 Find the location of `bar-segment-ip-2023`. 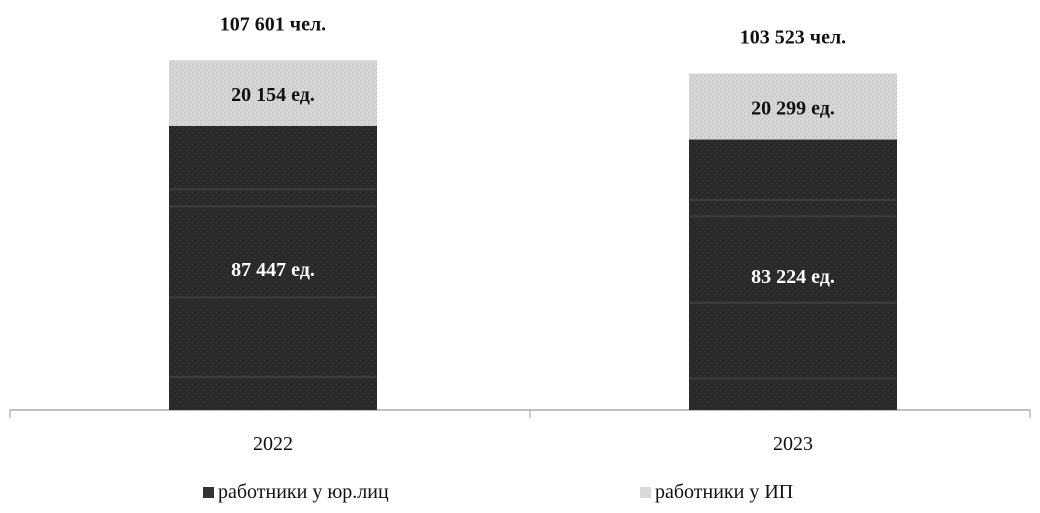

bar-segment-ip-2023 is located at coordinates (793, 106).